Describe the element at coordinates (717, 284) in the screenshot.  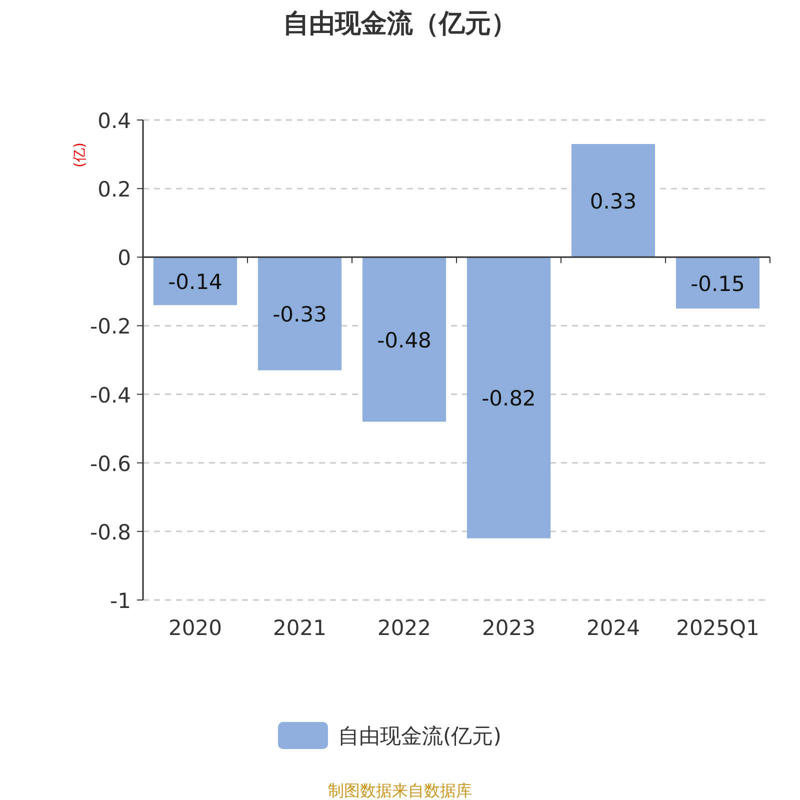
I see `data-label: -0.15` at that location.